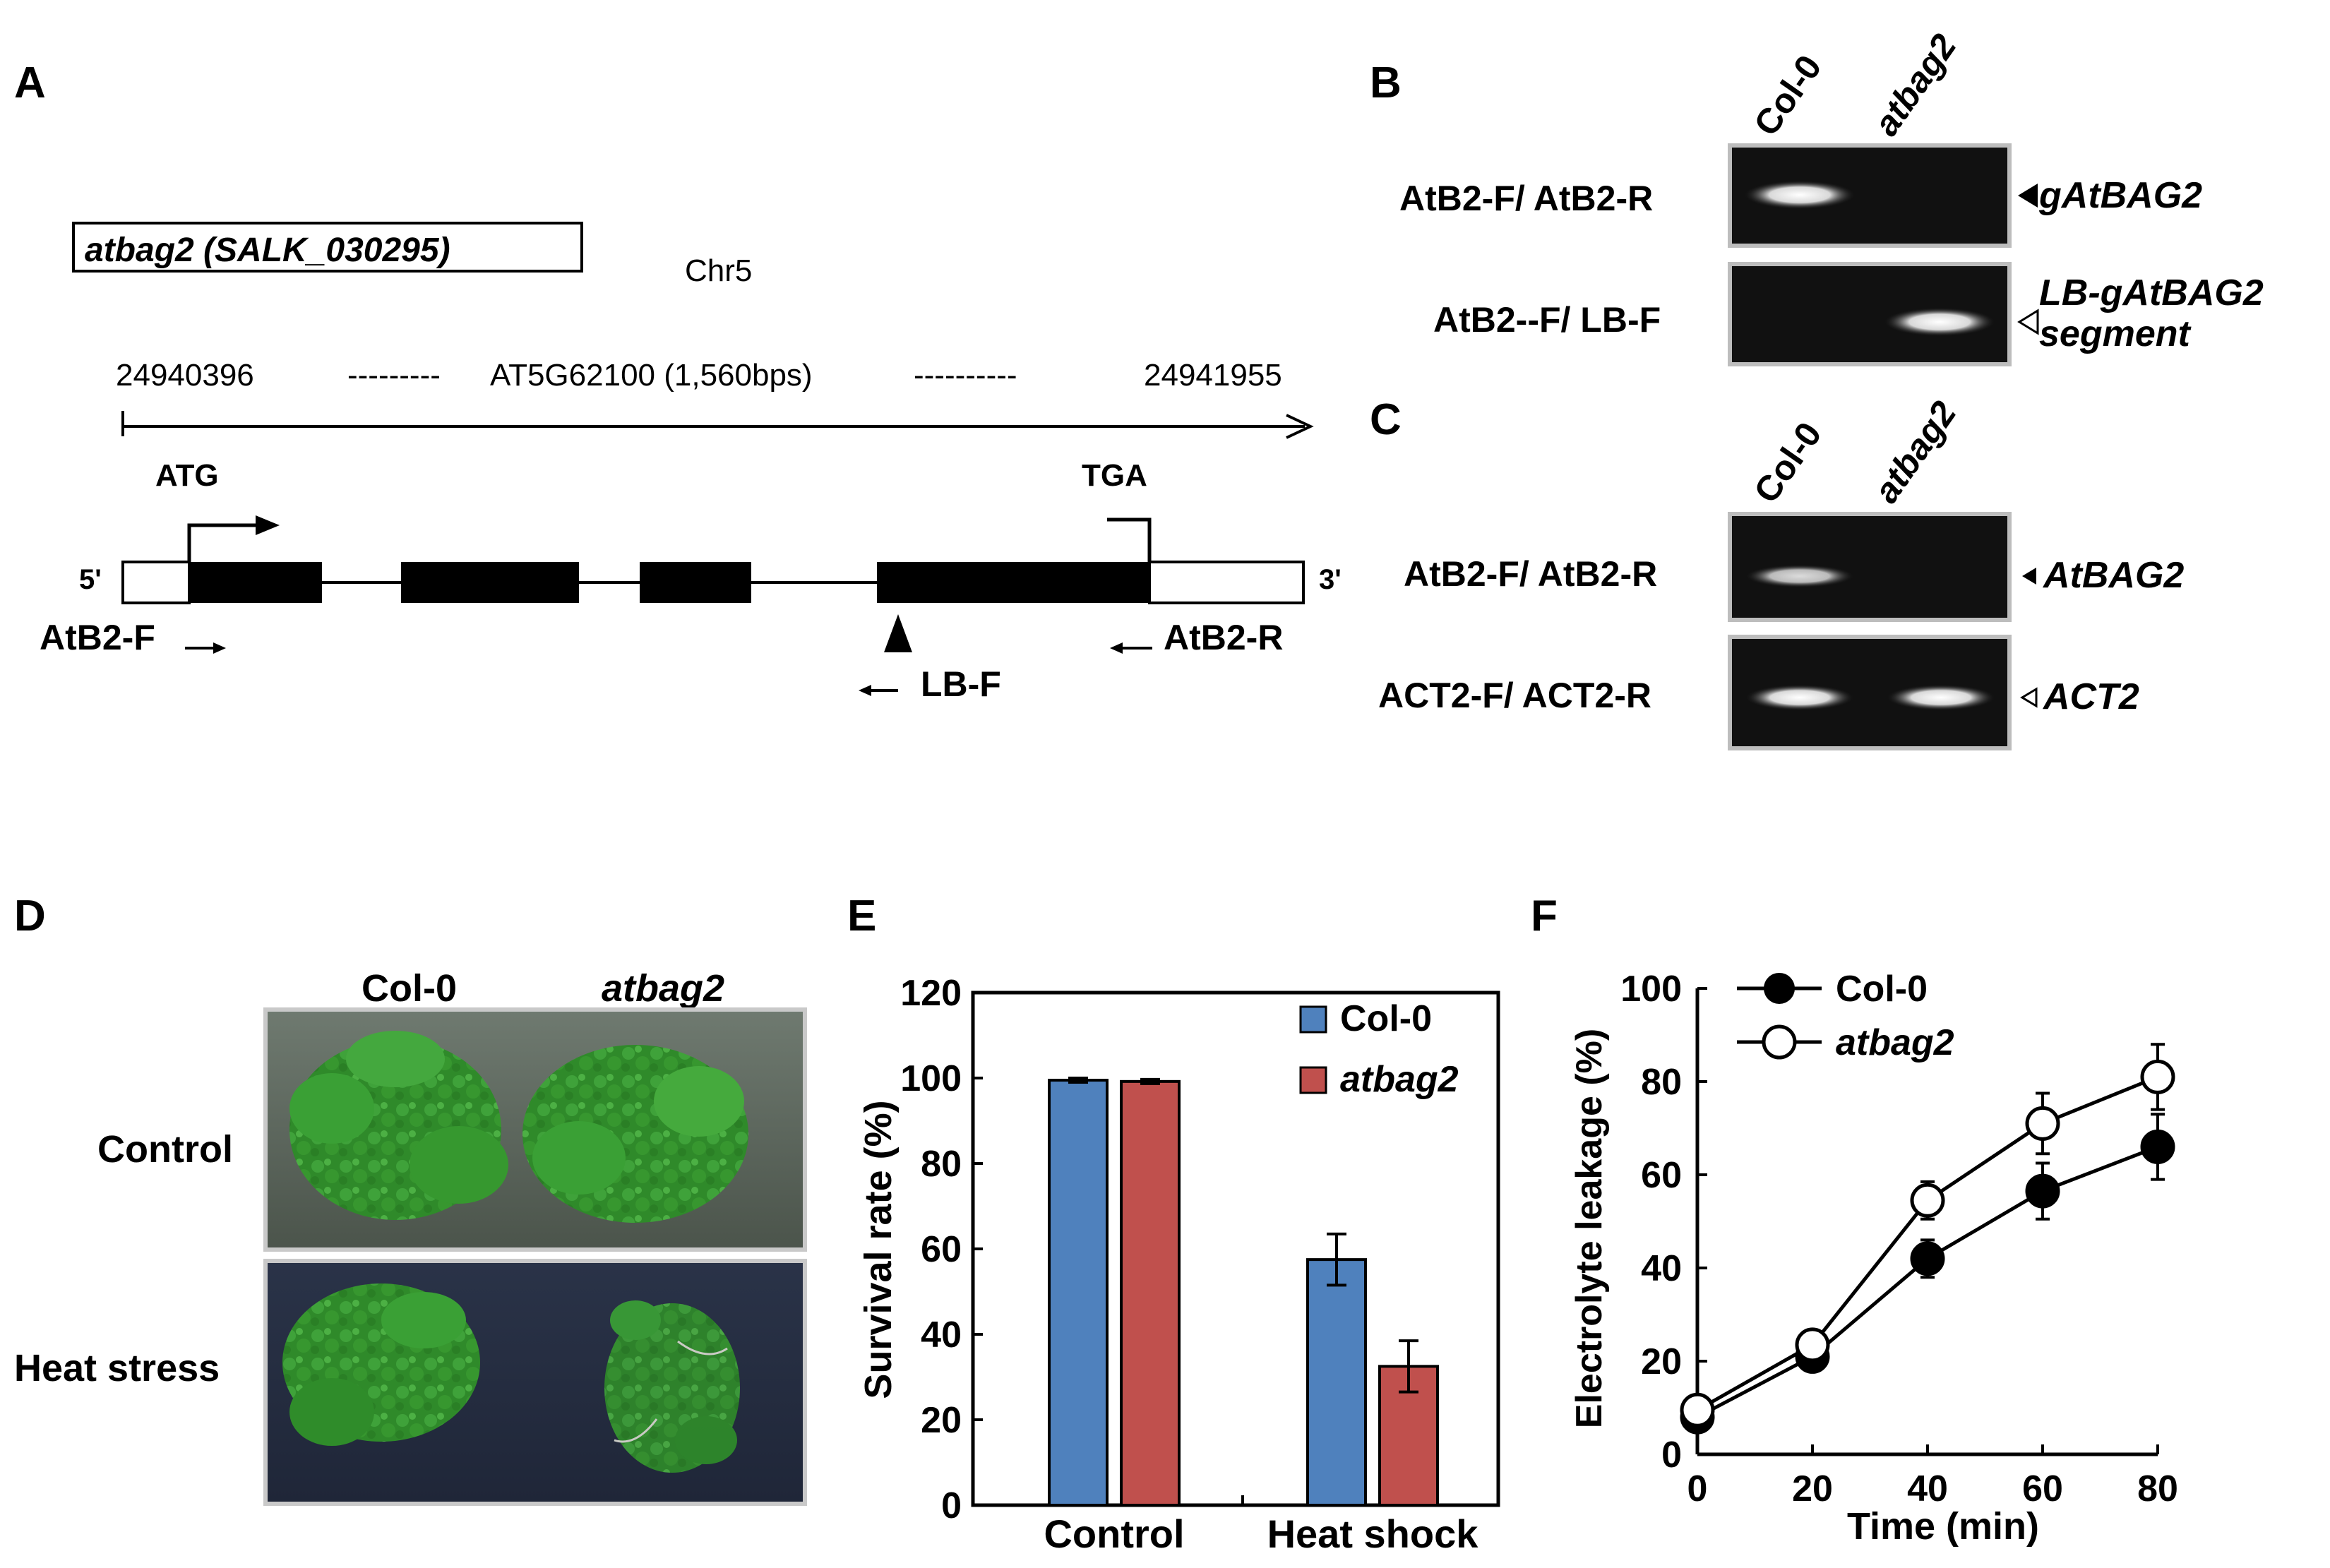  What do you see at coordinates (1544, 916) in the screenshot?
I see `panel-letter-f: F` at bounding box center [1544, 916].